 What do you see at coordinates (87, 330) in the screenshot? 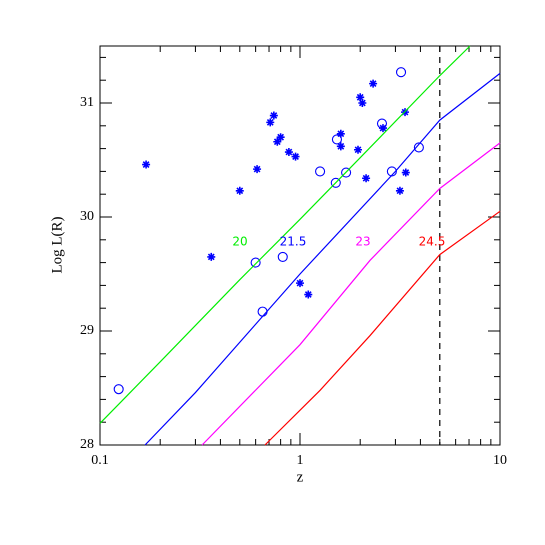
I see `y-tick-label: 29` at bounding box center [87, 330].